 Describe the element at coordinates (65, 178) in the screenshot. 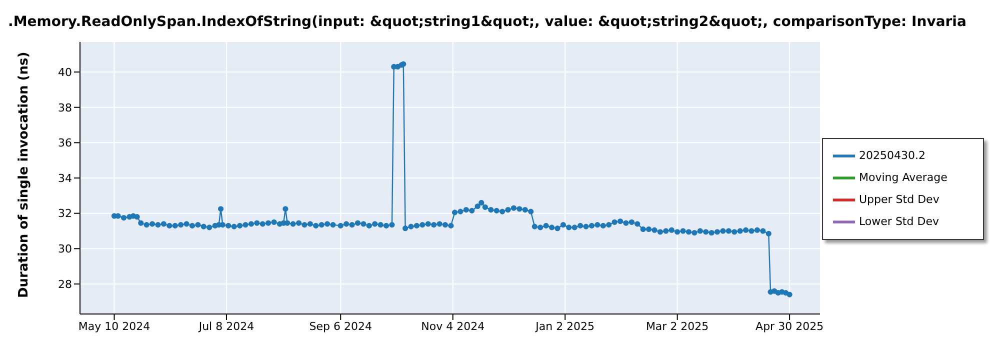

I see `y-tick-label: 34` at that location.